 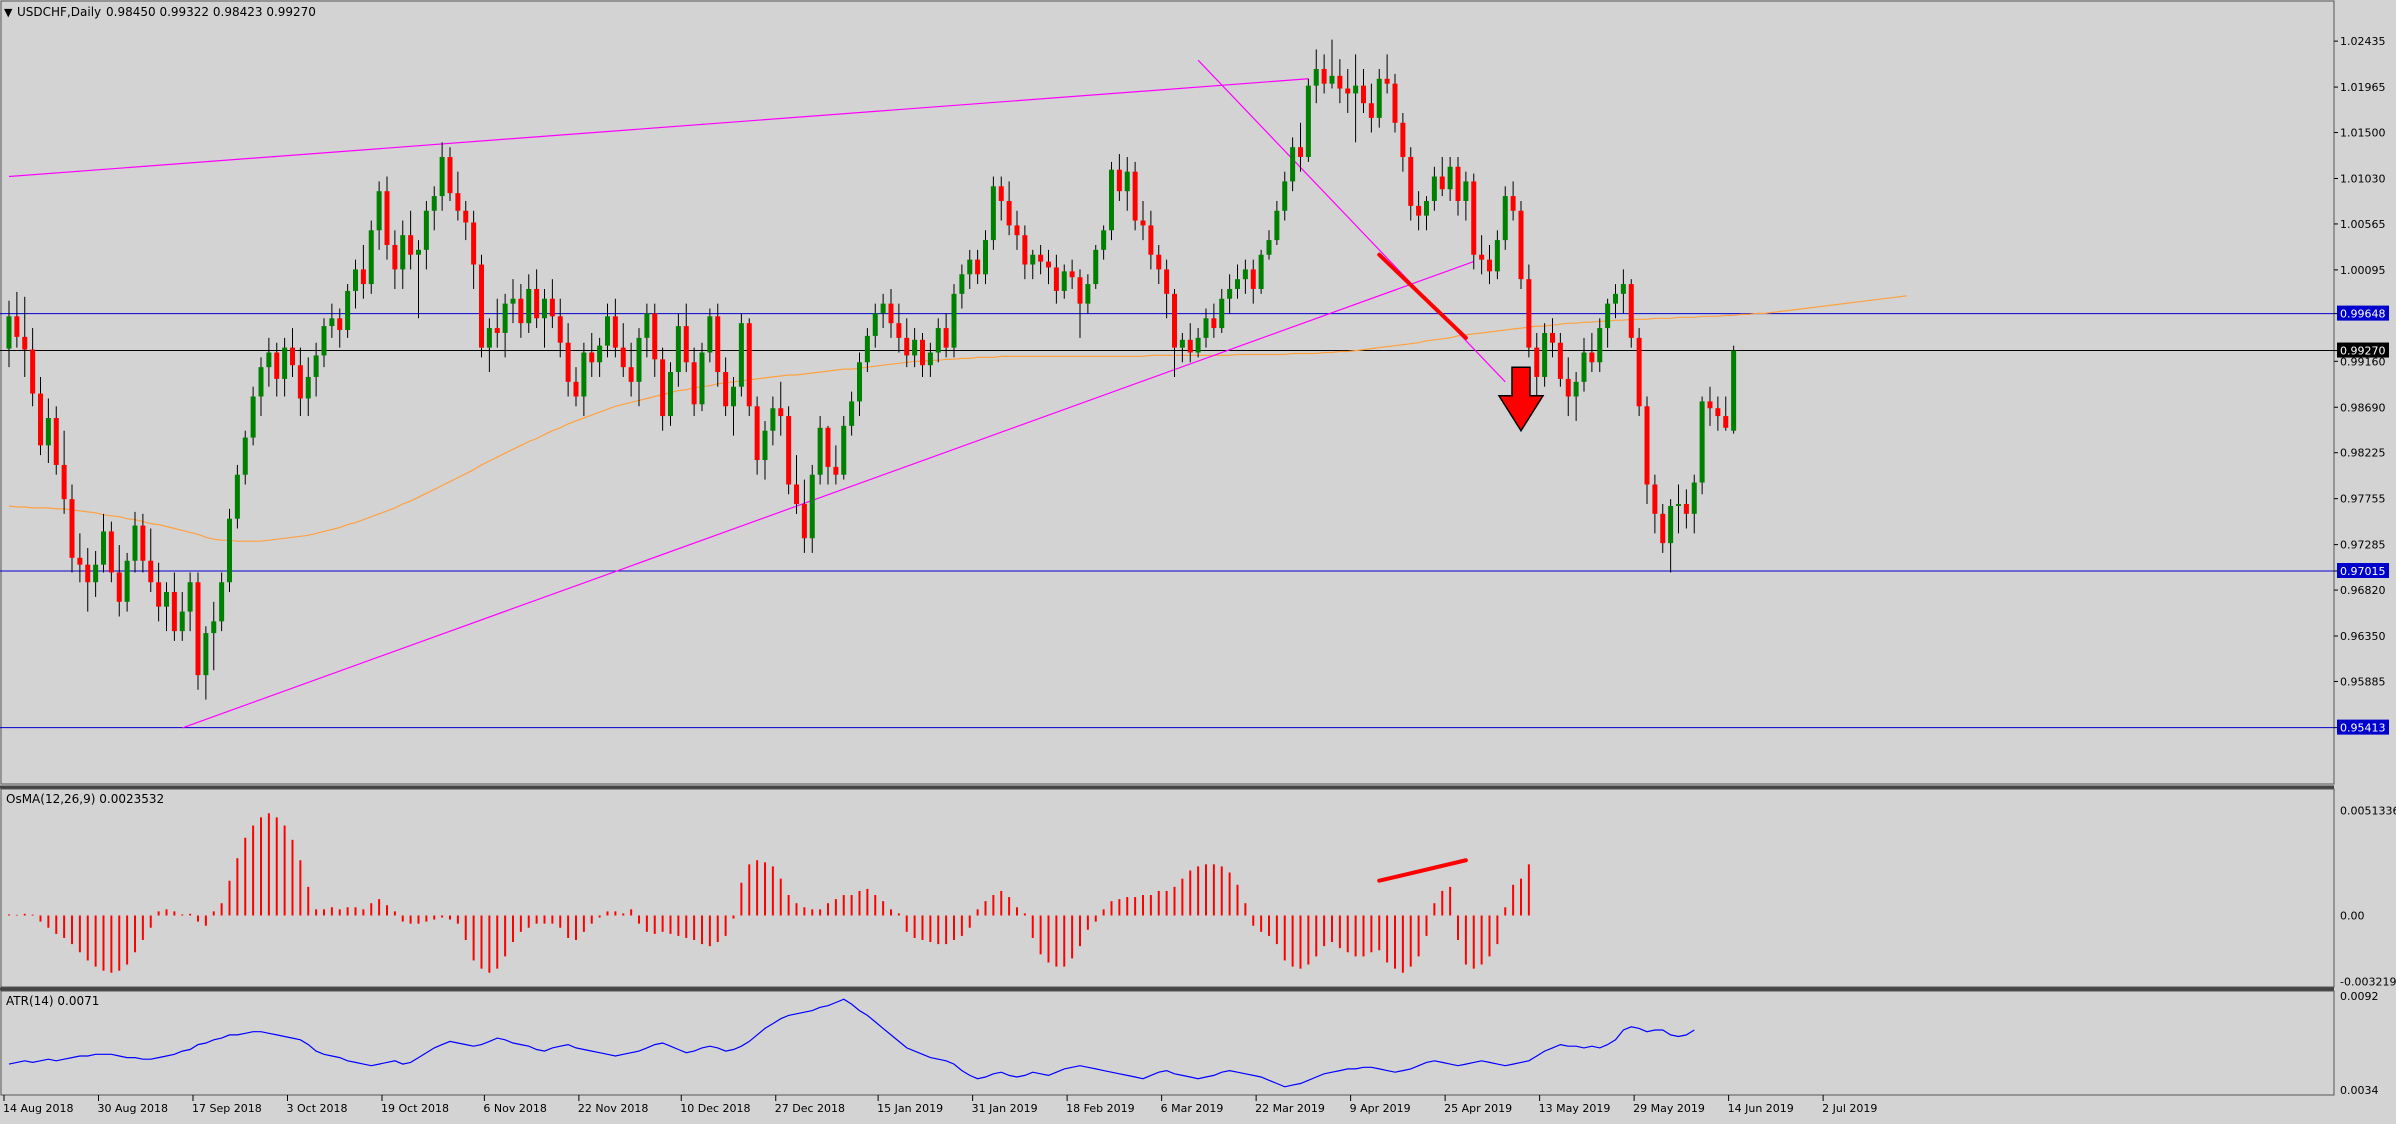 I want to click on time-tick-label: 30 Aug 2018, so click(x=133, y=1108).